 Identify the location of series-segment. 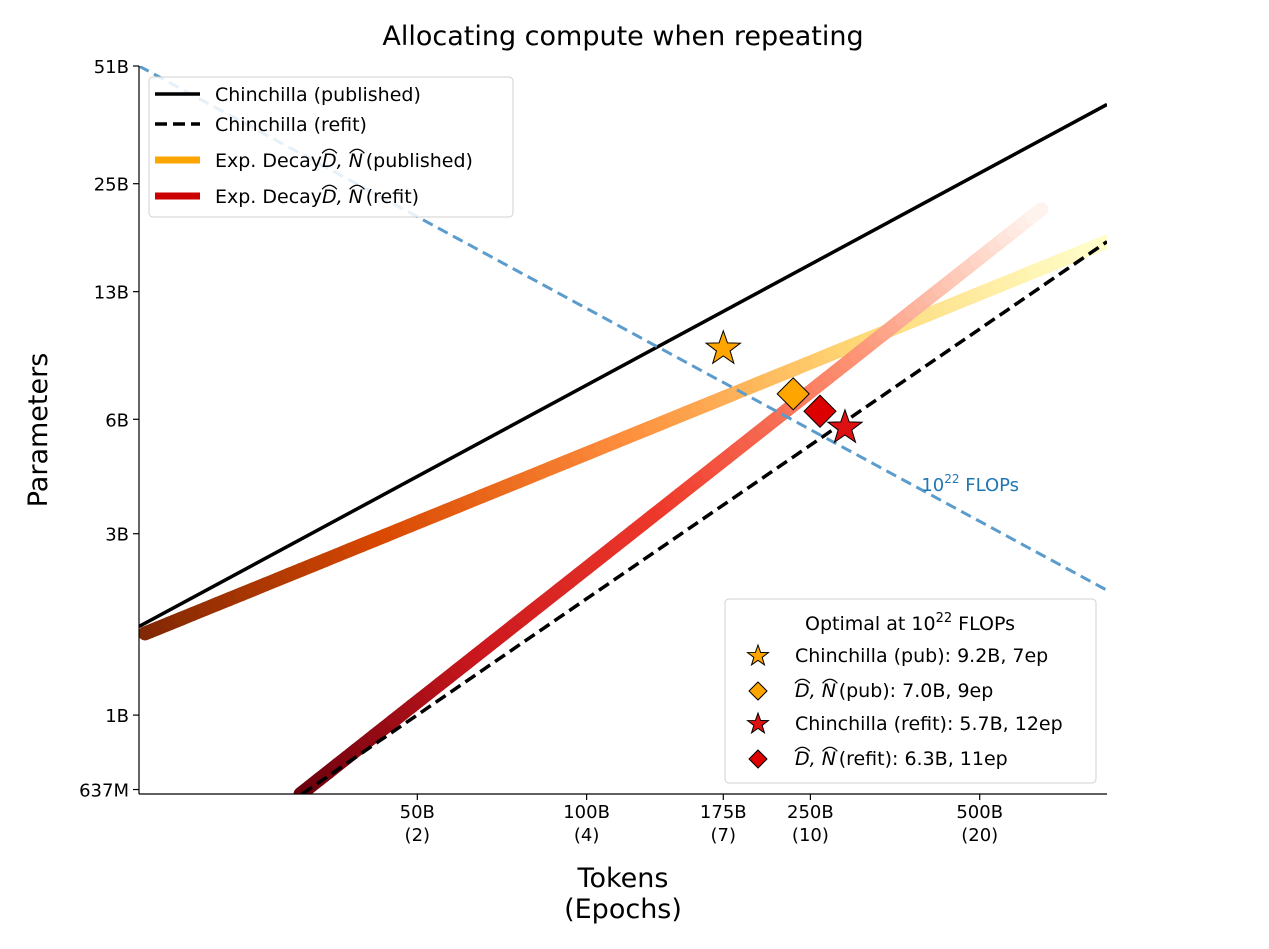
(1036, 213).